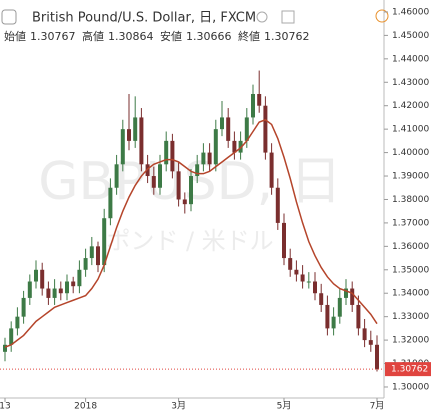 This screenshot has height=416, width=434. I want to click on ohlc-label: 始値, so click(15, 36).